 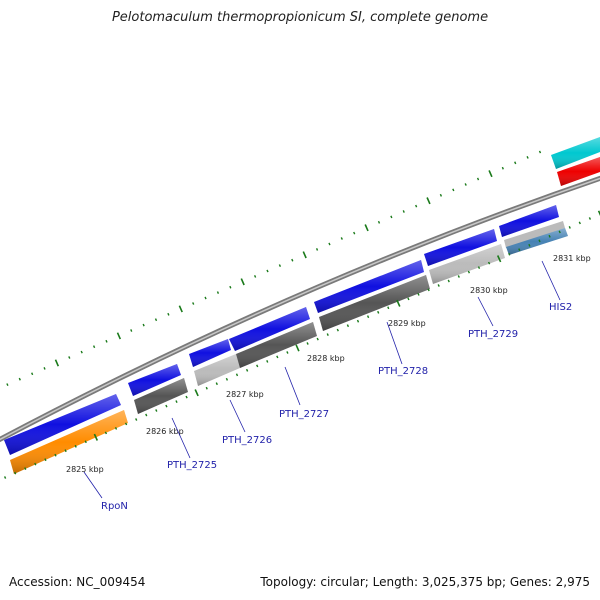 I want to click on gene-label-pth2725: PTH_2725, so click(x=192, y=465).